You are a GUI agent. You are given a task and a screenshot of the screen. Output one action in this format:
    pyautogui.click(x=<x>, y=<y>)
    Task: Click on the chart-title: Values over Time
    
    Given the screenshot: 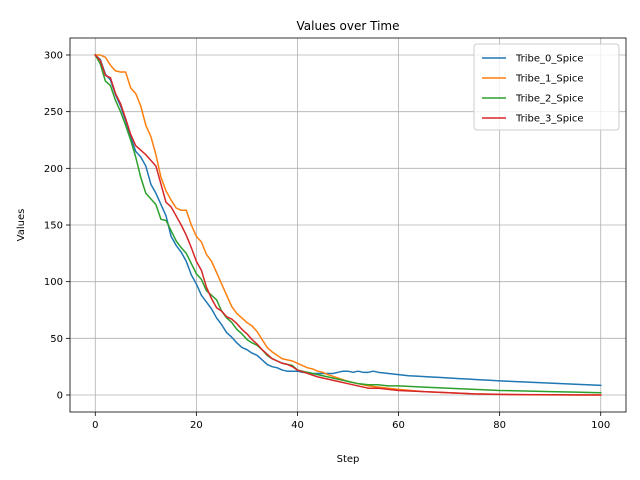 What is the action you would take?
    pyautogui.click(x=348, y=26)
    